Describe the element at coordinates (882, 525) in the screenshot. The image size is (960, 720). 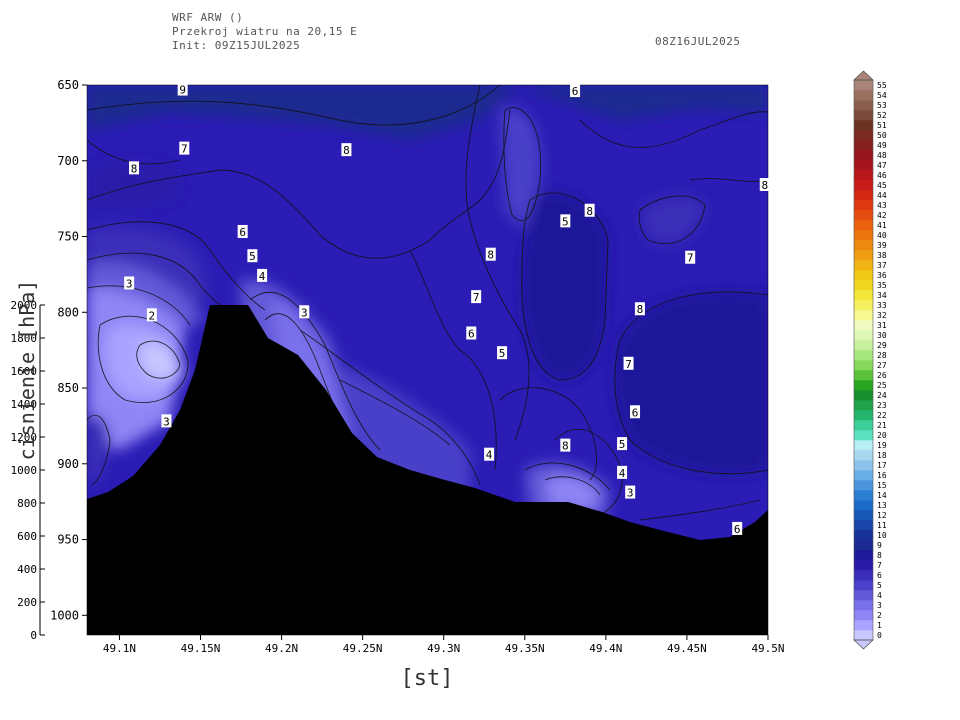
I see `colorbar-label: 11` at that location.